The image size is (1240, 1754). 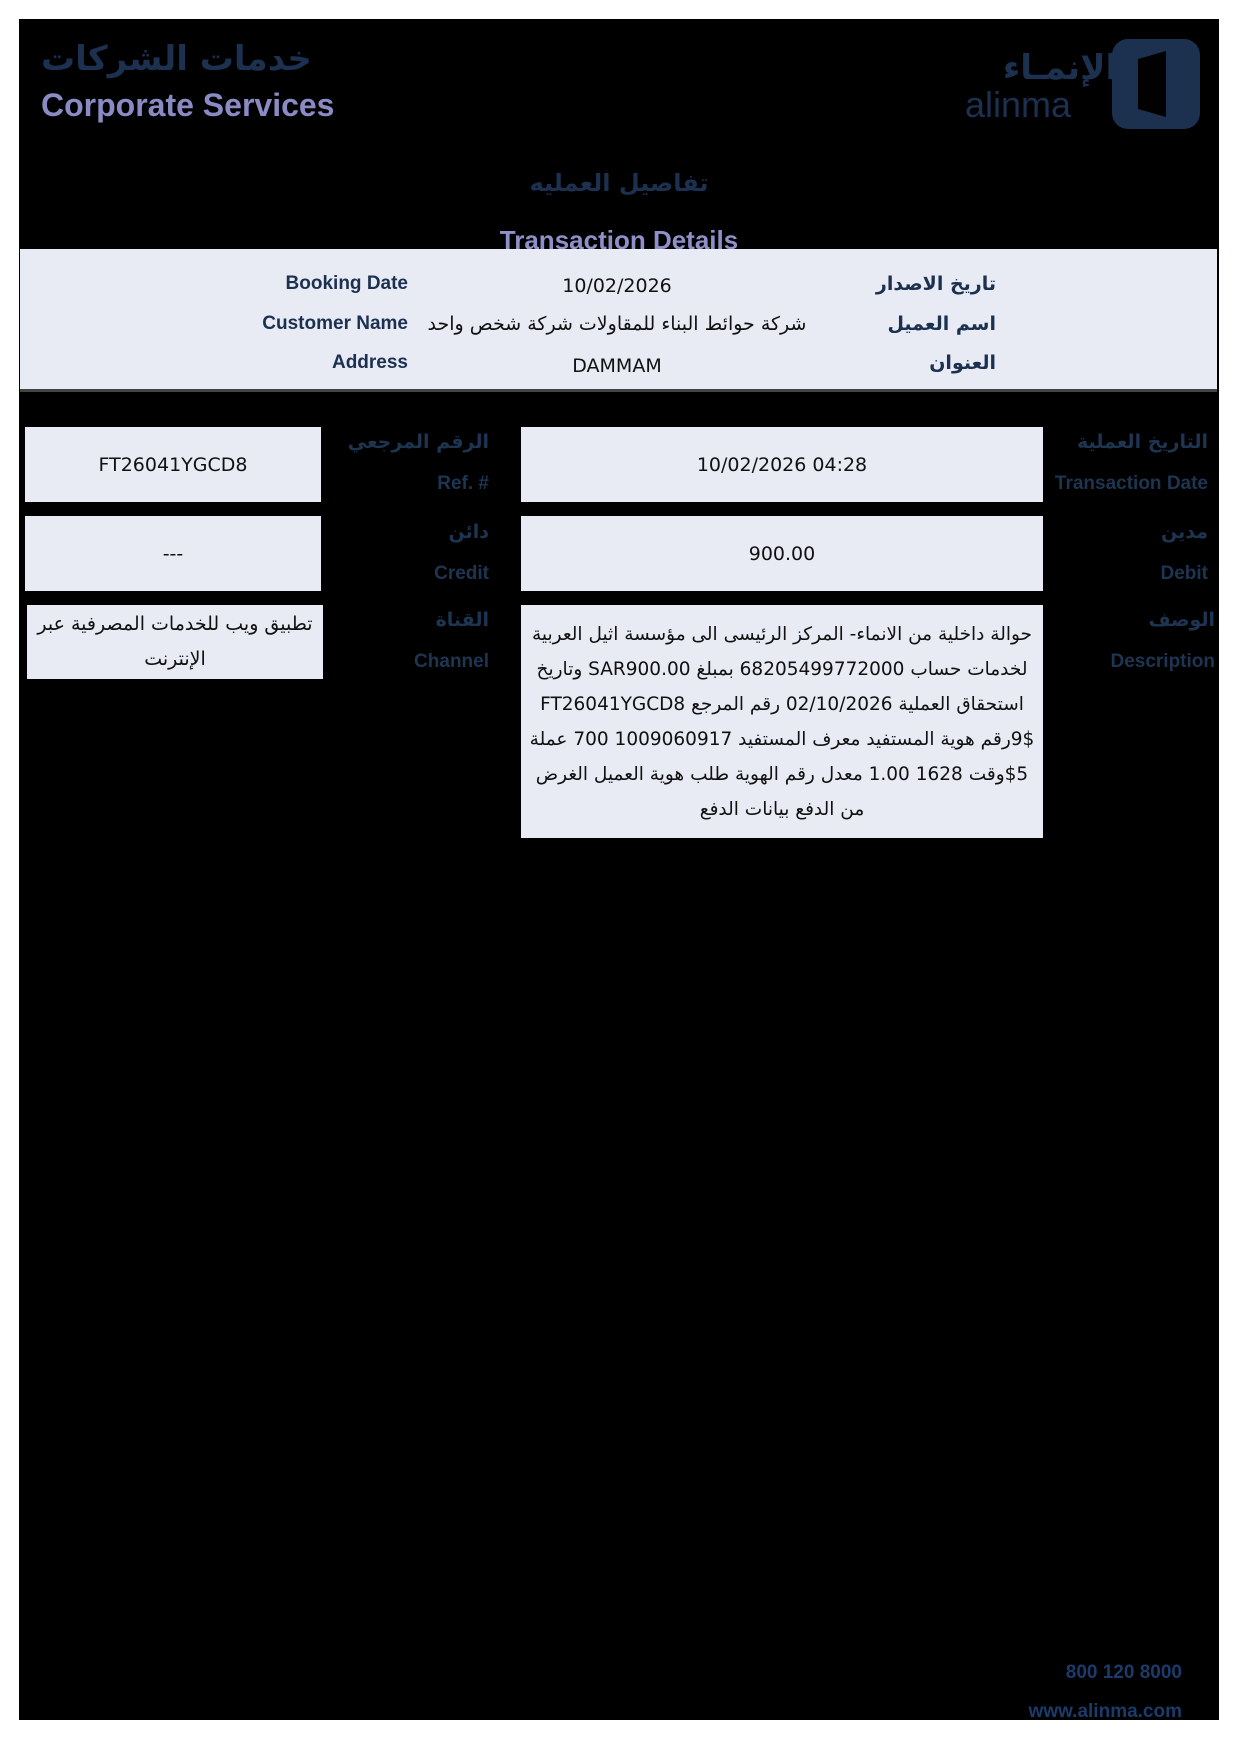 What do you see at coordinates (346, 283) in the screenshot?
I see `booking-date-label: Booking Date` at bounding box center [346, 283].